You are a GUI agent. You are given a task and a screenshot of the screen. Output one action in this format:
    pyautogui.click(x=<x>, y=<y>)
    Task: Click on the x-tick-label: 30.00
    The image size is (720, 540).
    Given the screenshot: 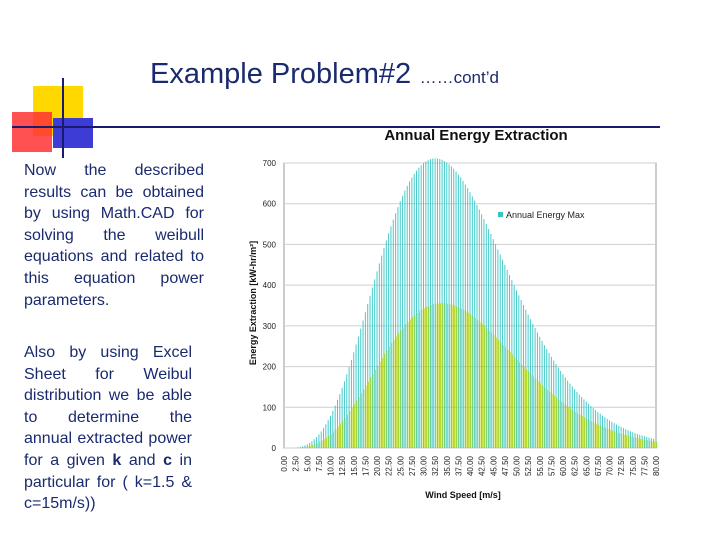 What is the action you would take?
    pyautogui.click(x=424, y=465)
    